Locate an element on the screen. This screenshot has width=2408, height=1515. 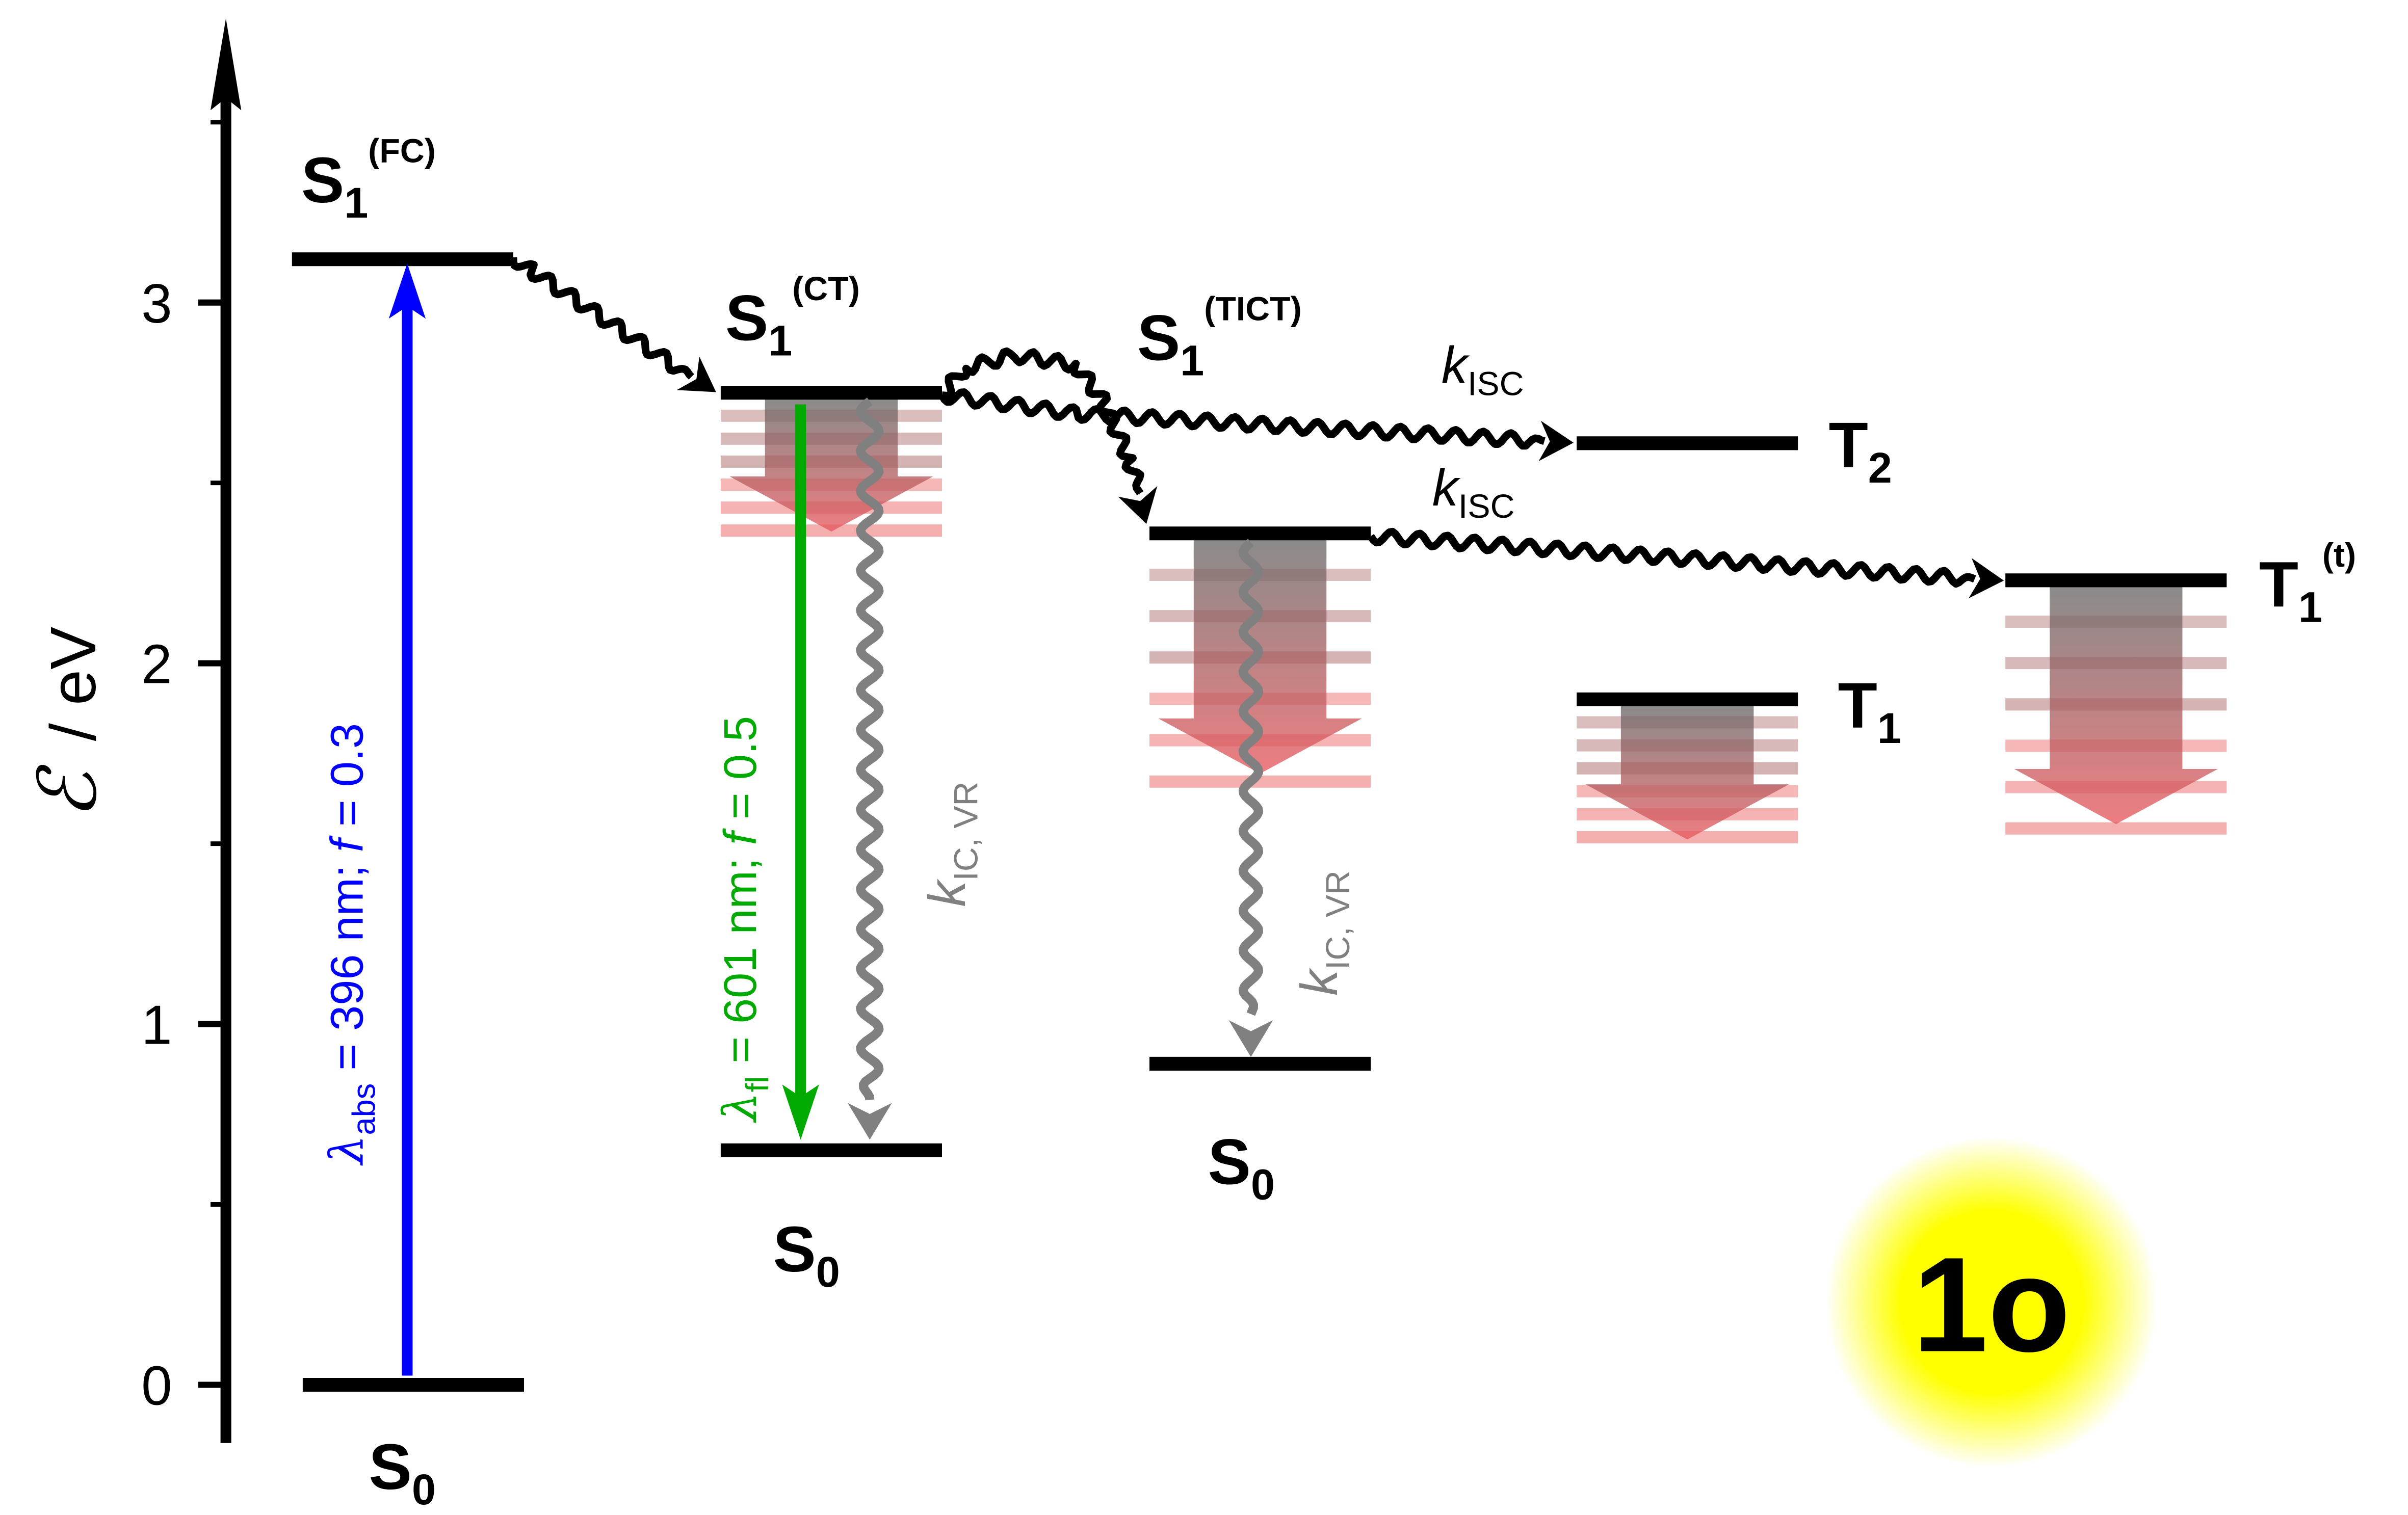
manifold-t1-t is located at coordinates (2116, 711).